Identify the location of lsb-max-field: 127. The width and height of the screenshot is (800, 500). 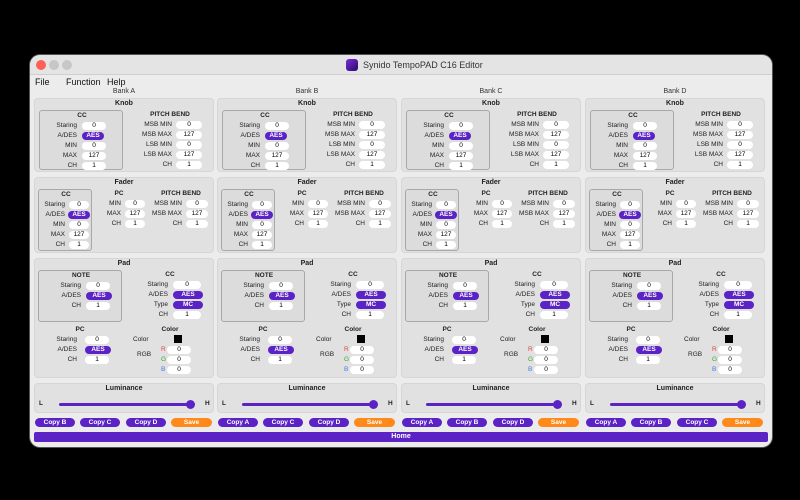
(556, 155).